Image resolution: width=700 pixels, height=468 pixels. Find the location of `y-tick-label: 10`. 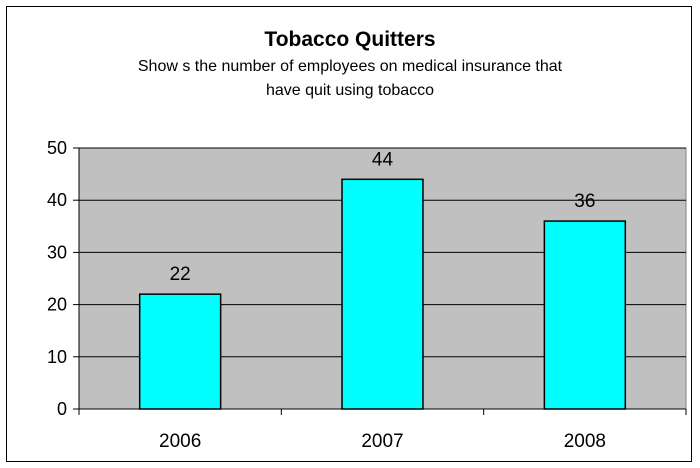

y-tick-label: 10 is located at coordinates (57, 357).